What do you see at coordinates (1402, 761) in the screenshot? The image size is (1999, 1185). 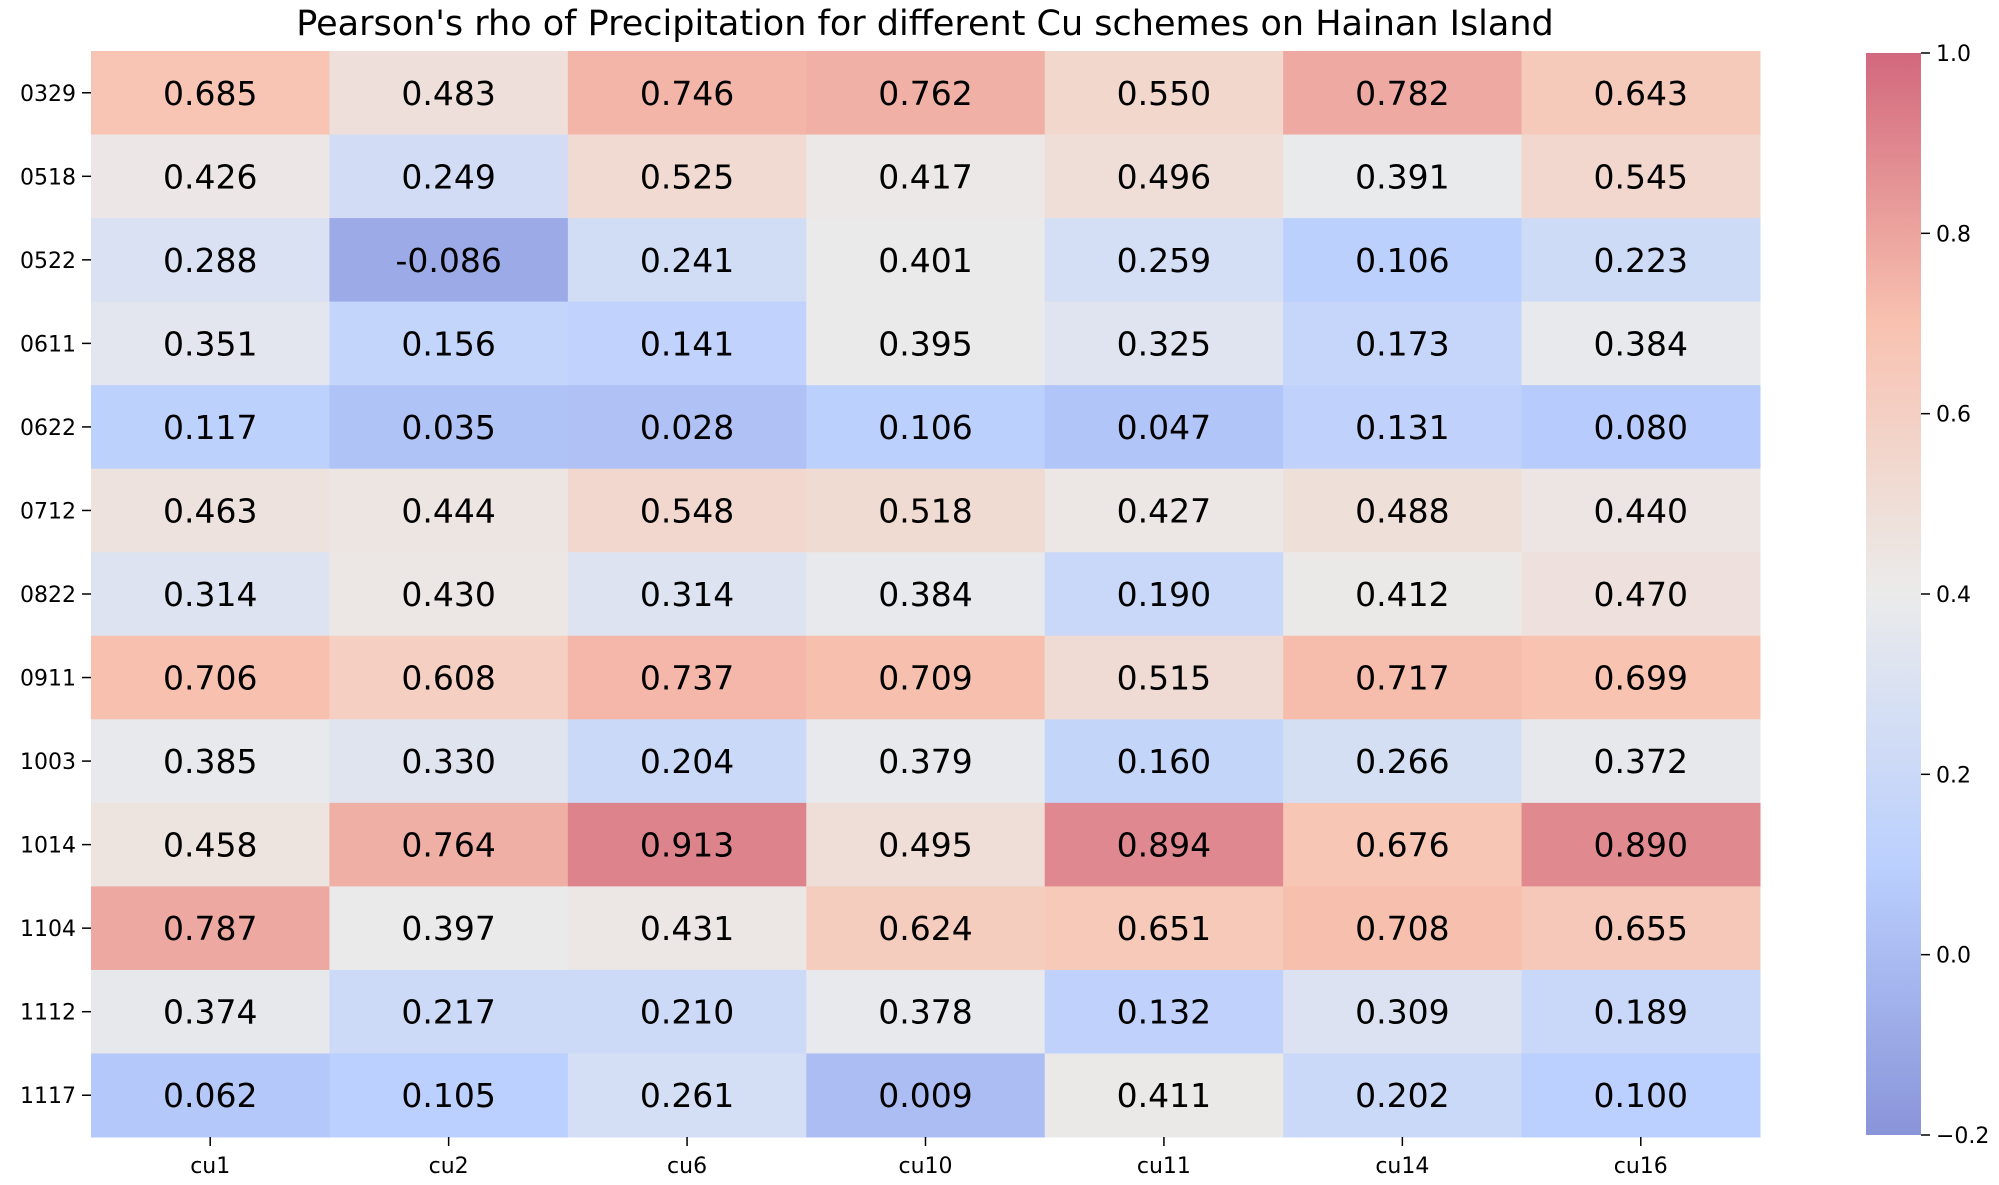 I see `cell-value-label: 0.266` at bounding box center [1402, 761].